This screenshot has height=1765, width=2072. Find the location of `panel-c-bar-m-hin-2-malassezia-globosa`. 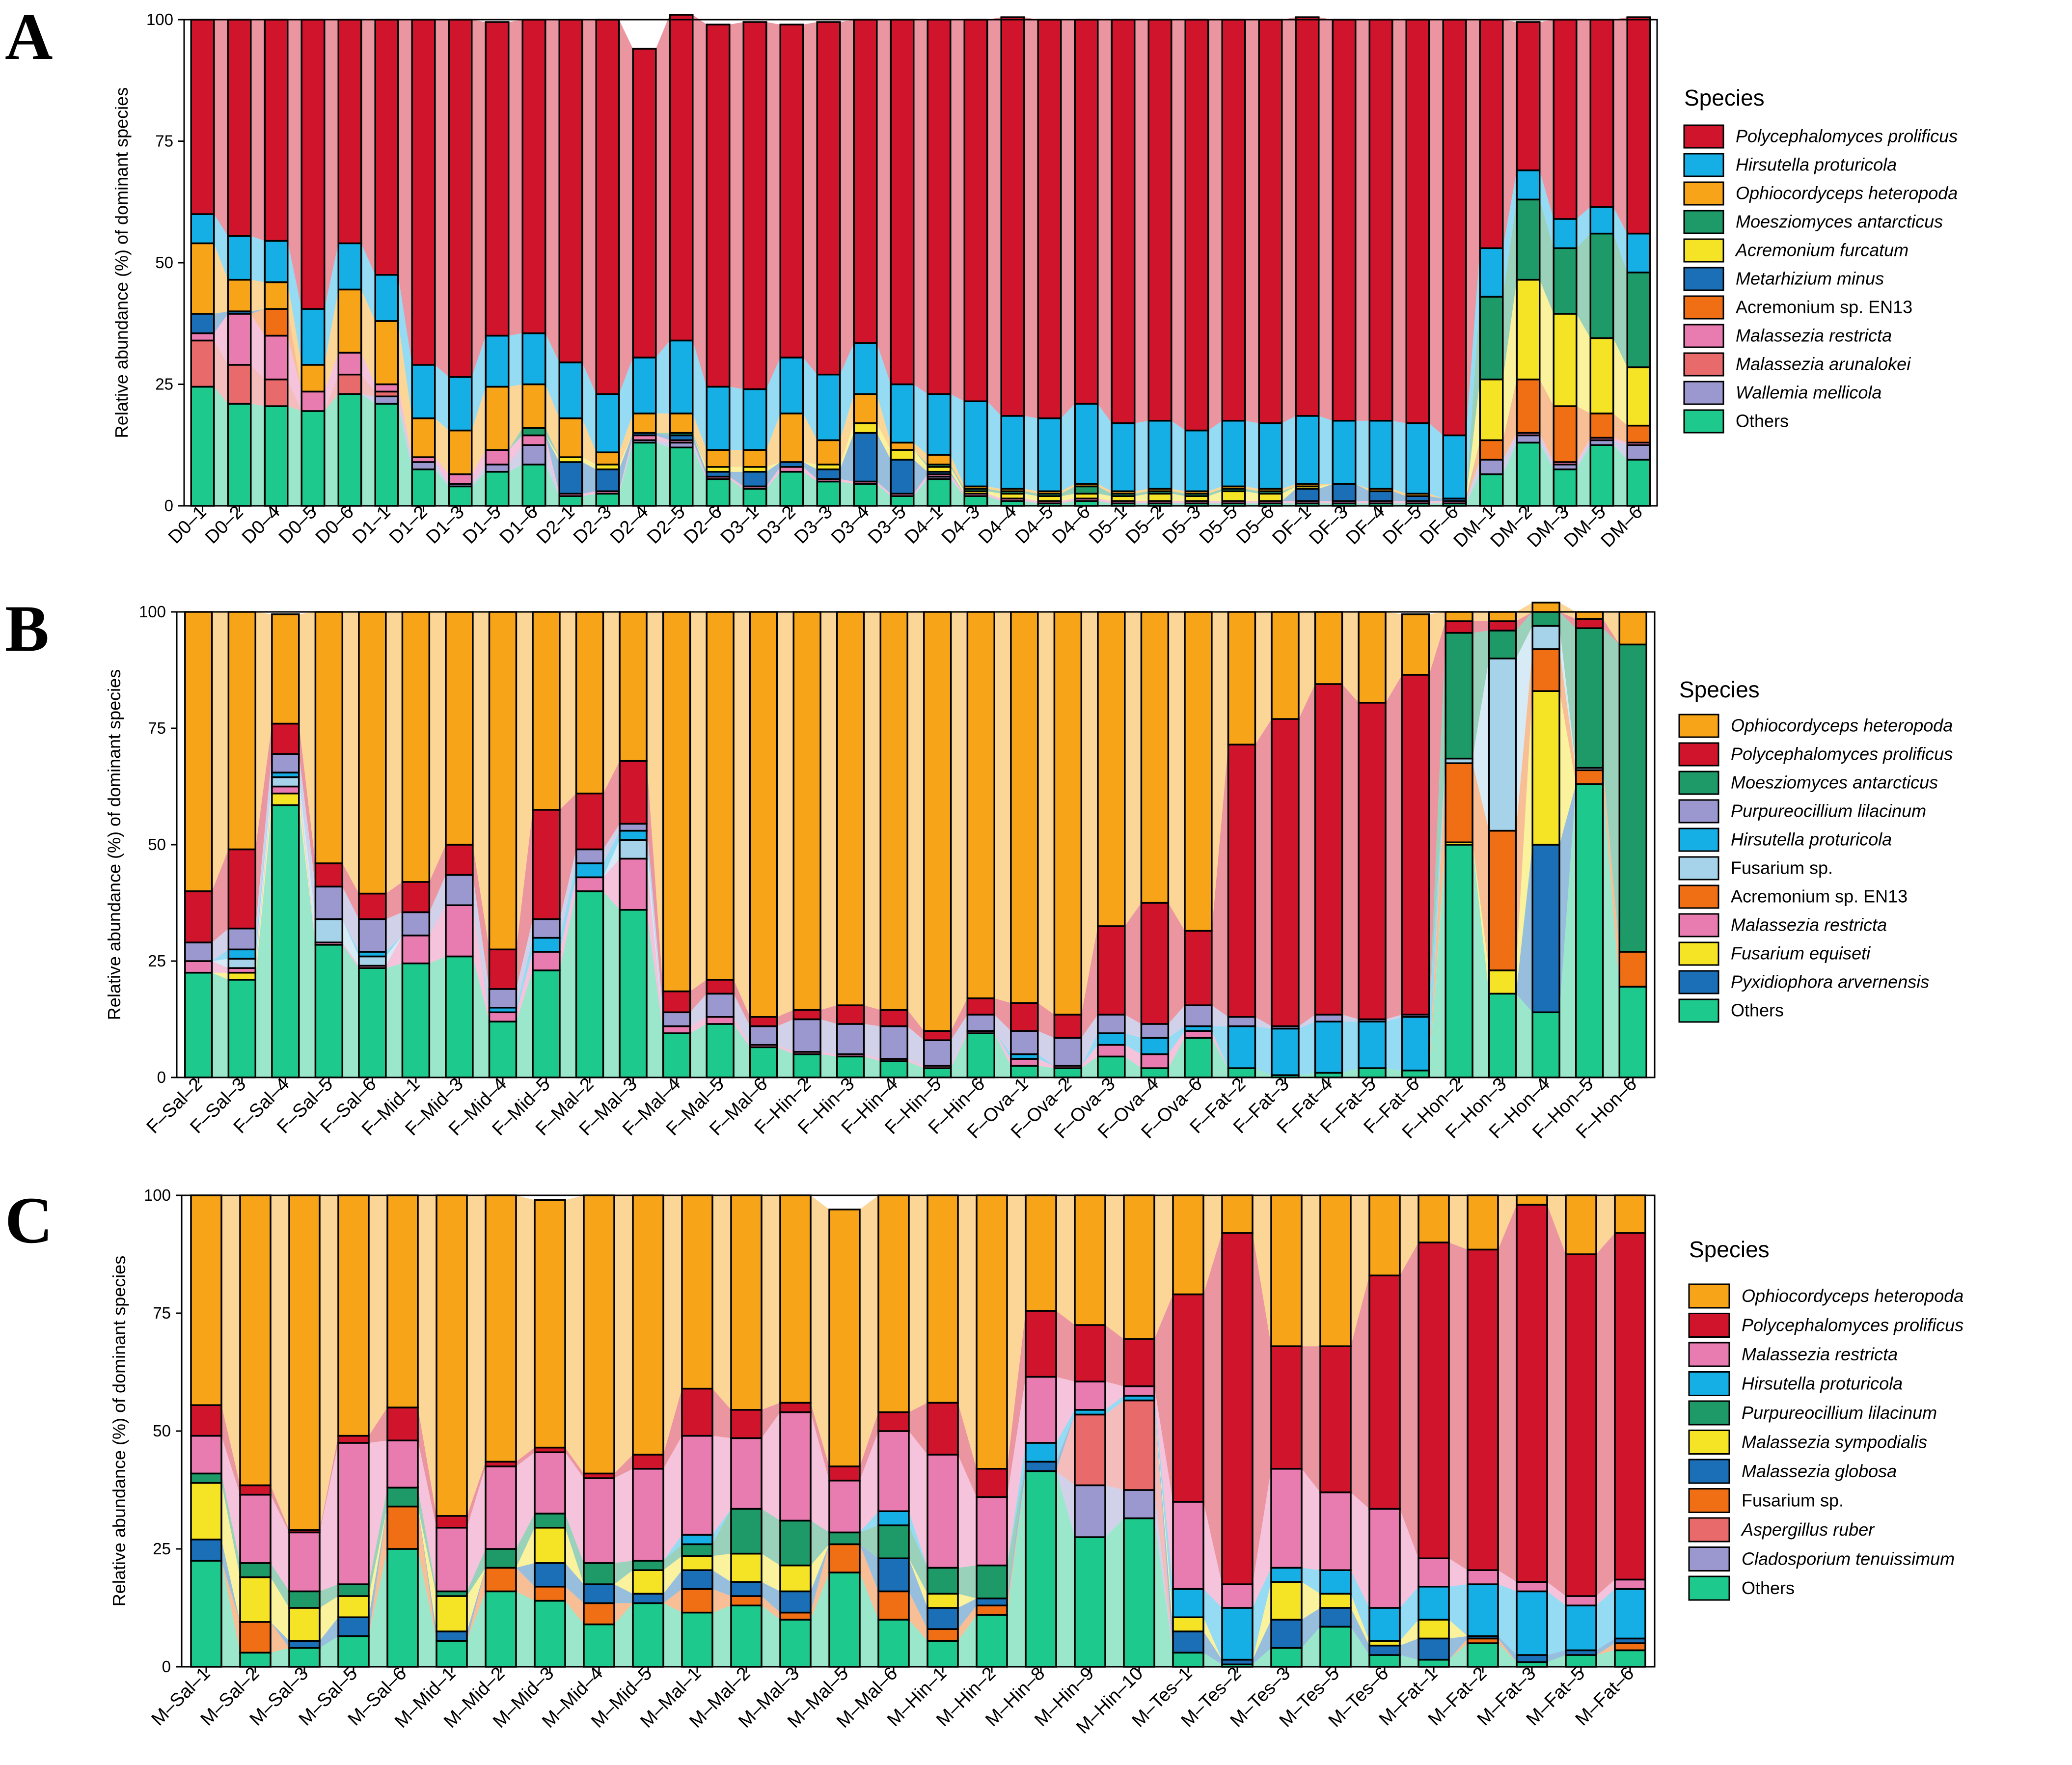

panel-c-bar-m-hin-2-malassezia-globosa is located at coordinates (992, 1602).